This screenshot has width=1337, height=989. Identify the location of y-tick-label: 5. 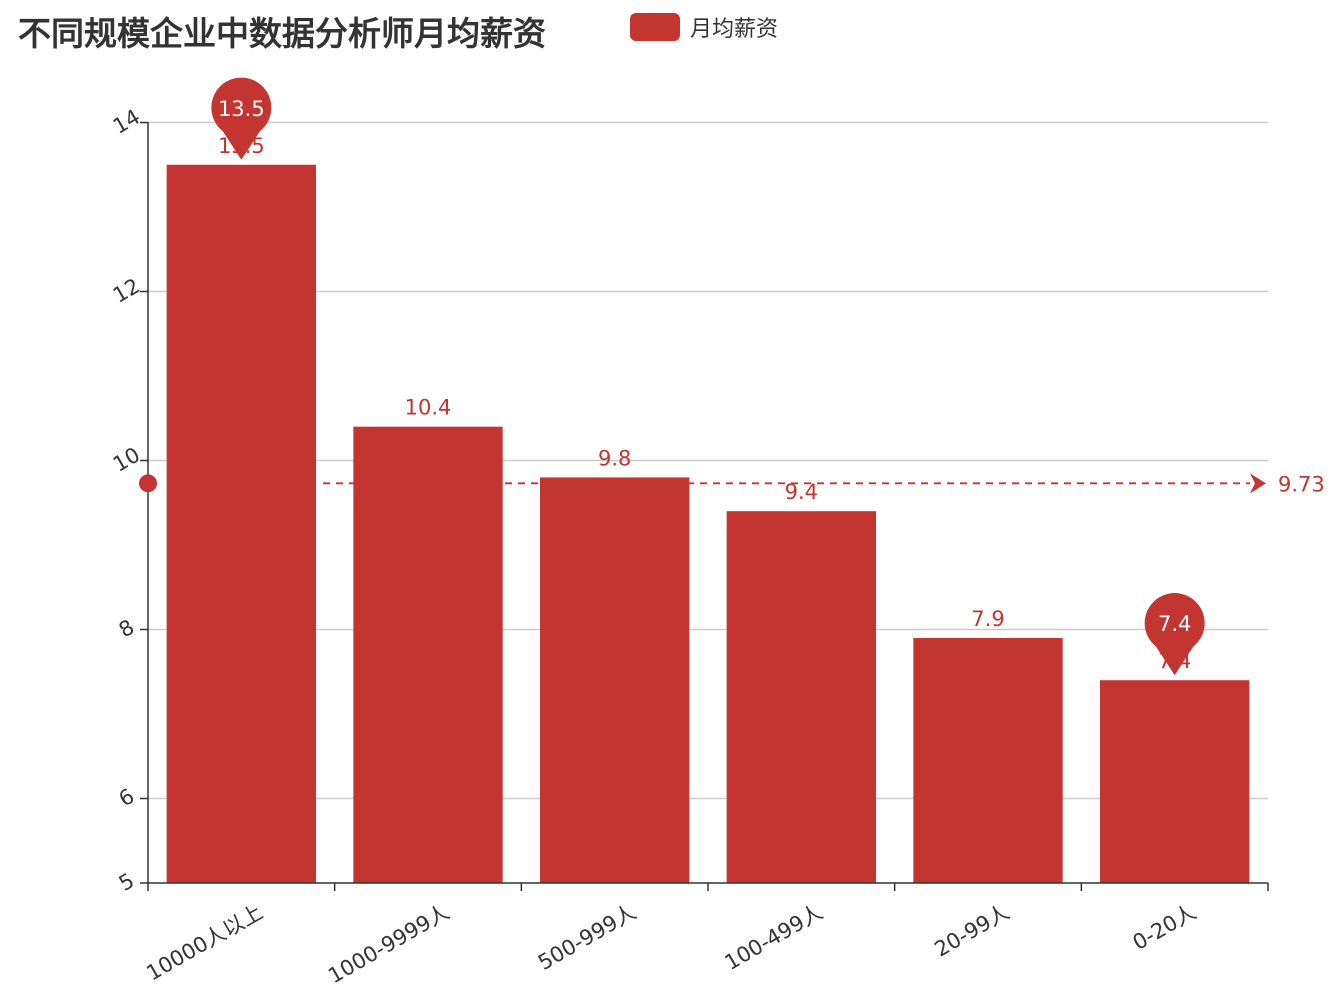
(127, 881).